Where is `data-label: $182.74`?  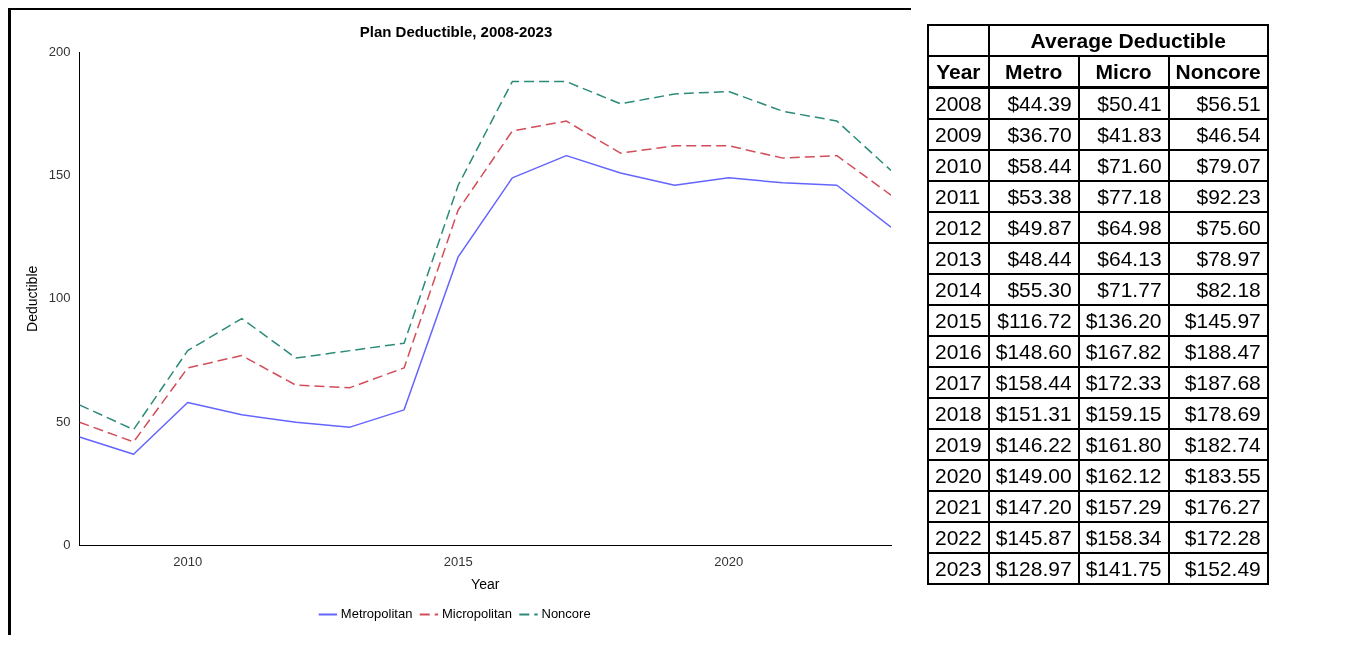
data-label: $182.74 is located at coordinates (1218, 444).